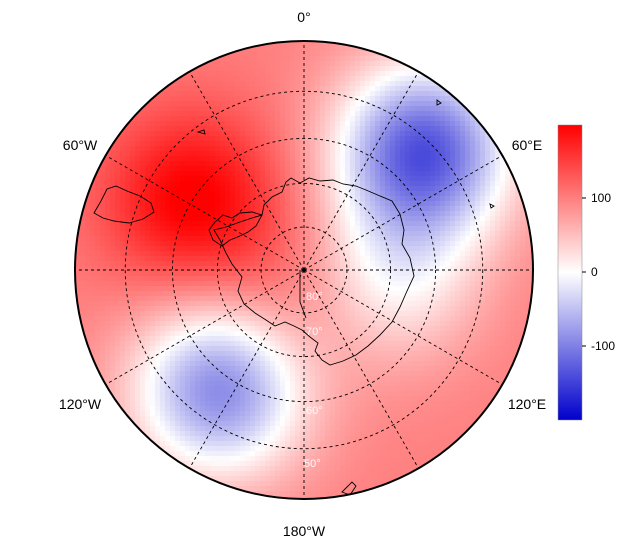 This screenshot has width=625, height=552. What do you see at coordinates (312, 464) in the screenshot?
I see `lat-label-50: 50°` at bounding box center [312, 464].